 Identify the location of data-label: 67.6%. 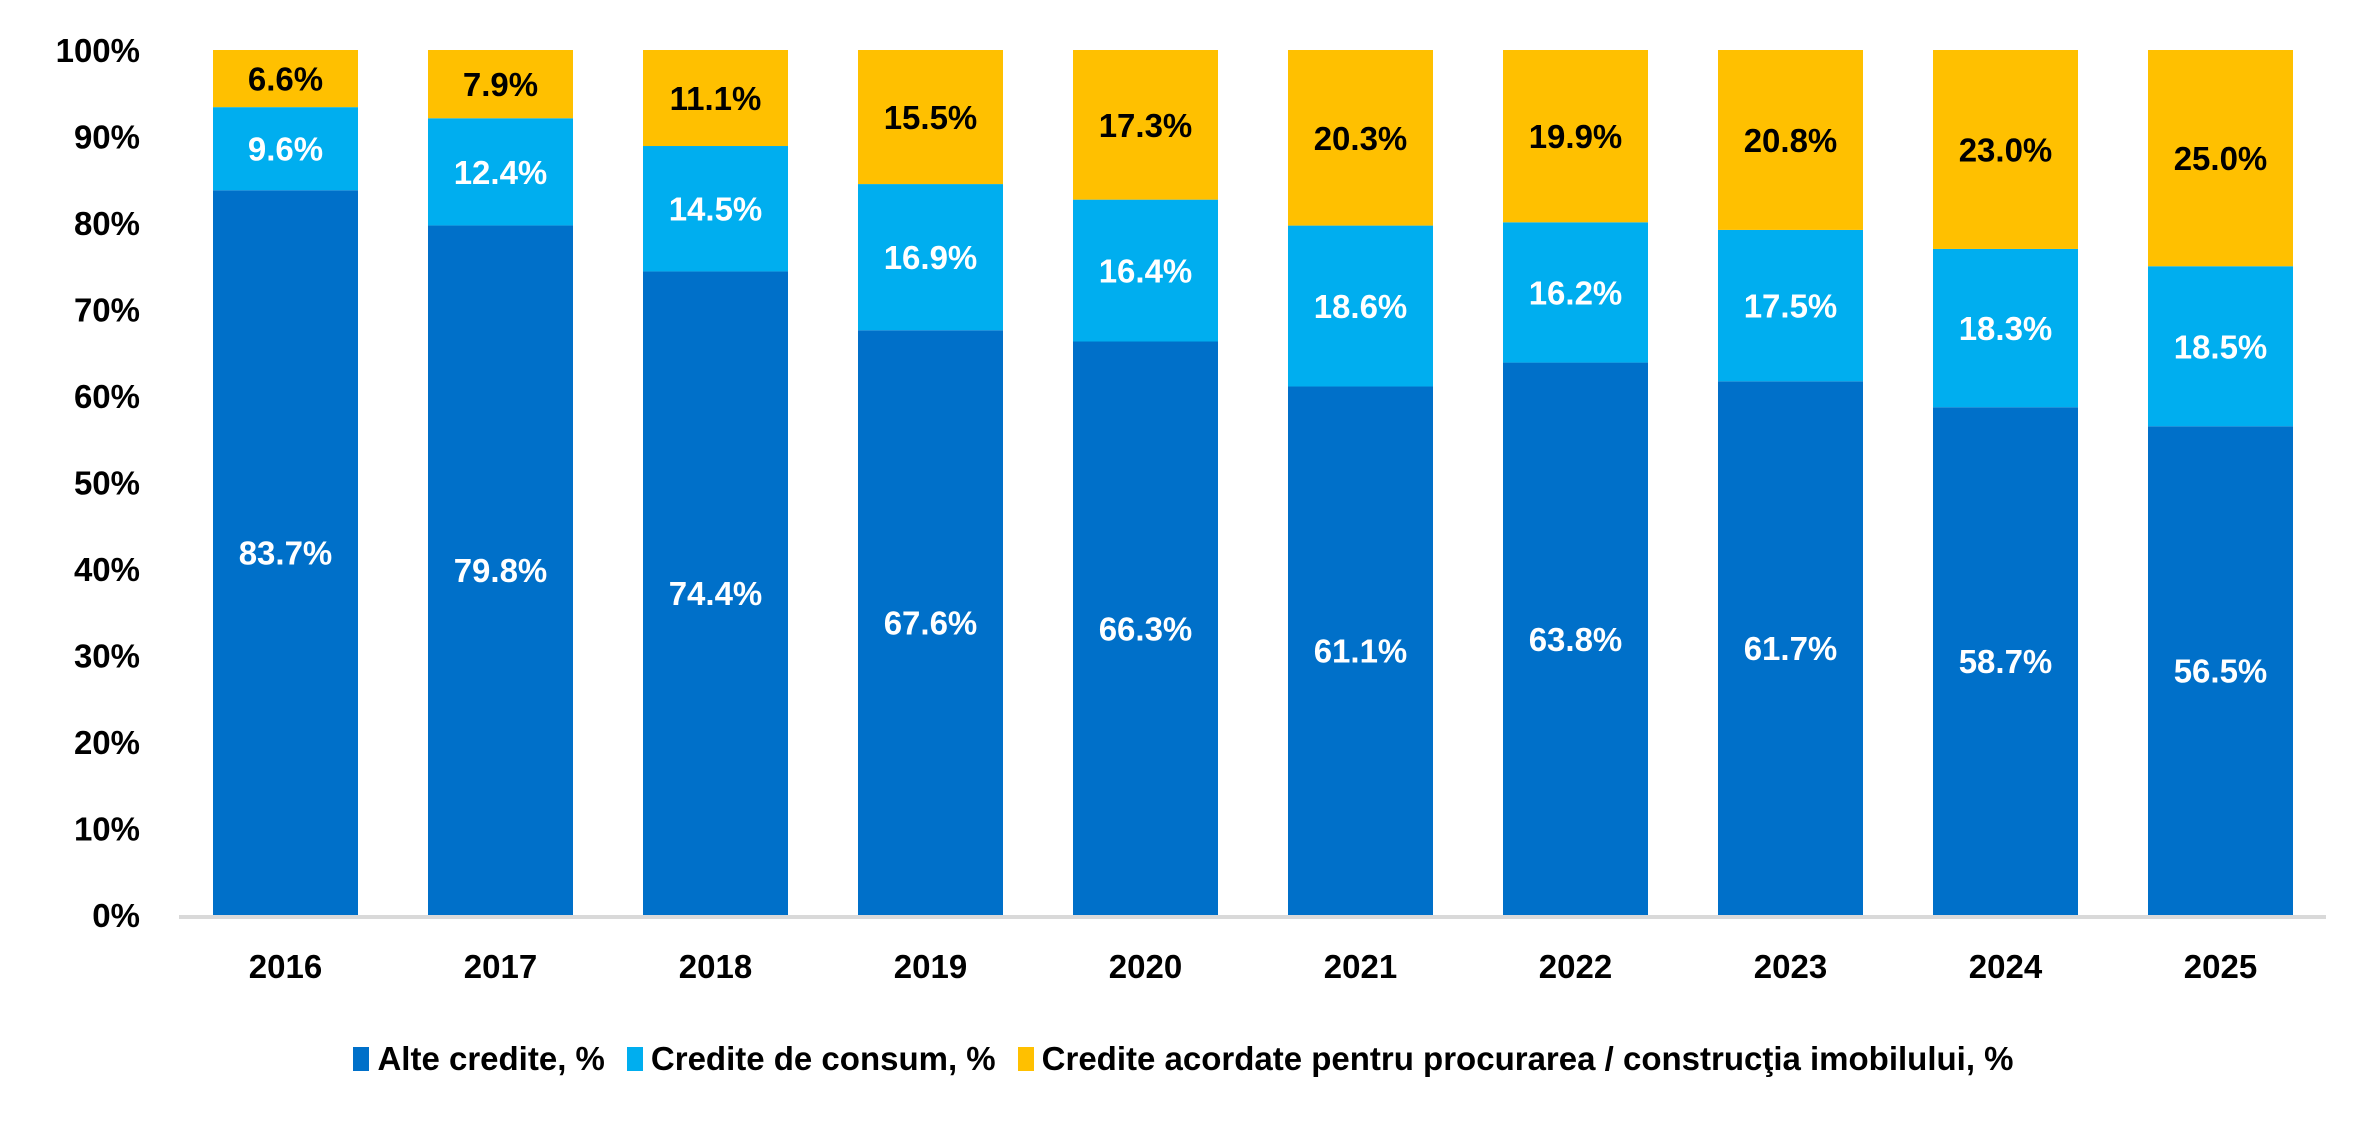
(931, 623).